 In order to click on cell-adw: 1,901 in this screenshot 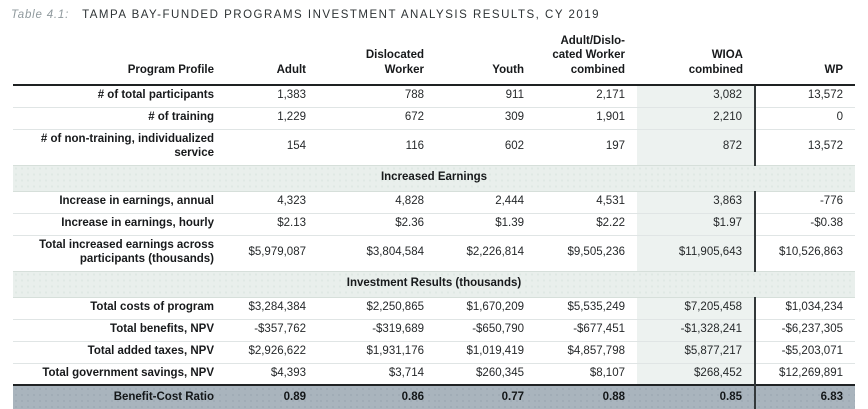, I will do `click(586, 117)`.